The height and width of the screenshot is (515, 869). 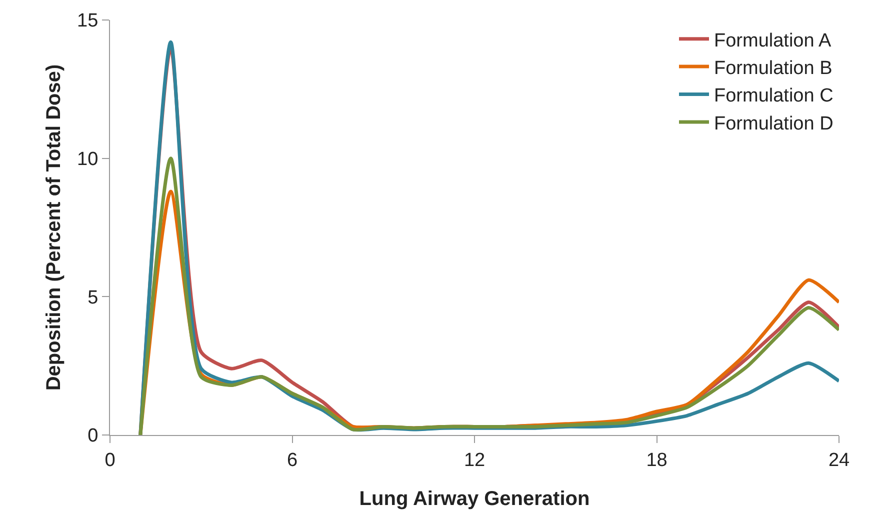 What do you see at coordinates (54, 227) in the screenshot?
I see `y-axis-title: Deposition (Percent of Total Dose)` at bounding box center [54, 227].